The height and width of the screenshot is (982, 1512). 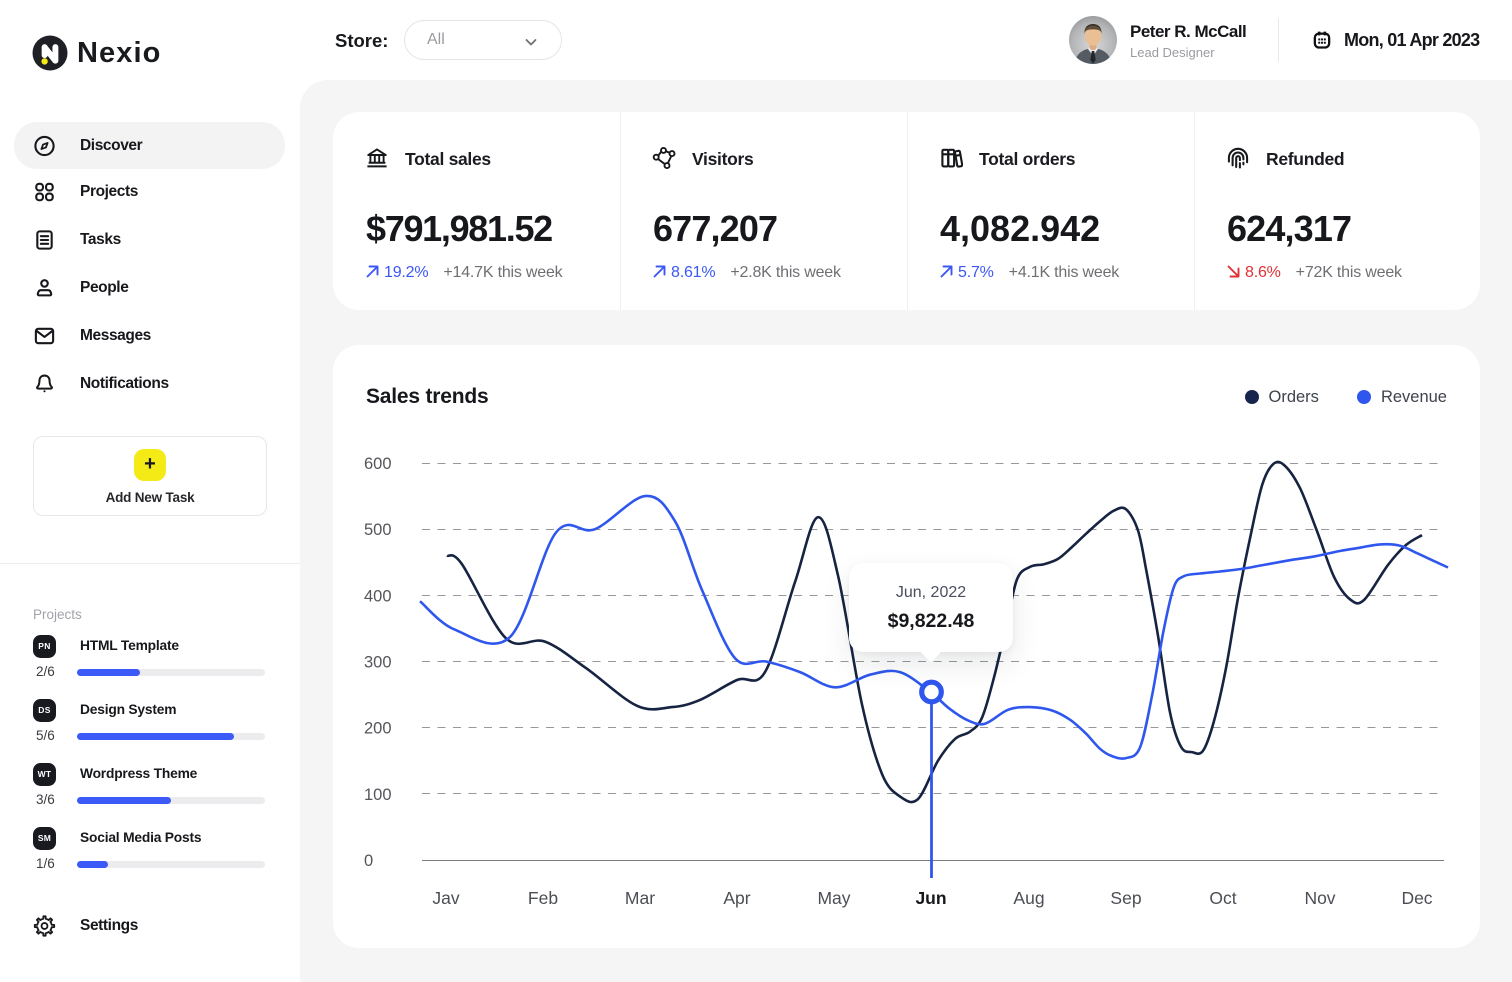 I want to click on svg-text: Sep, so click(x=1125, y=898).